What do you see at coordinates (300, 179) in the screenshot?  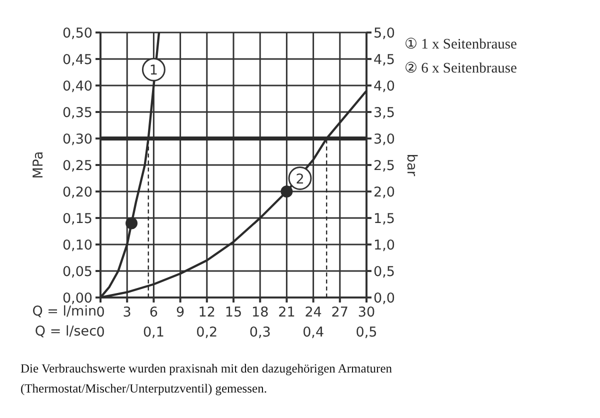 I see `annotation: 2` at bounding box center [300, 179].